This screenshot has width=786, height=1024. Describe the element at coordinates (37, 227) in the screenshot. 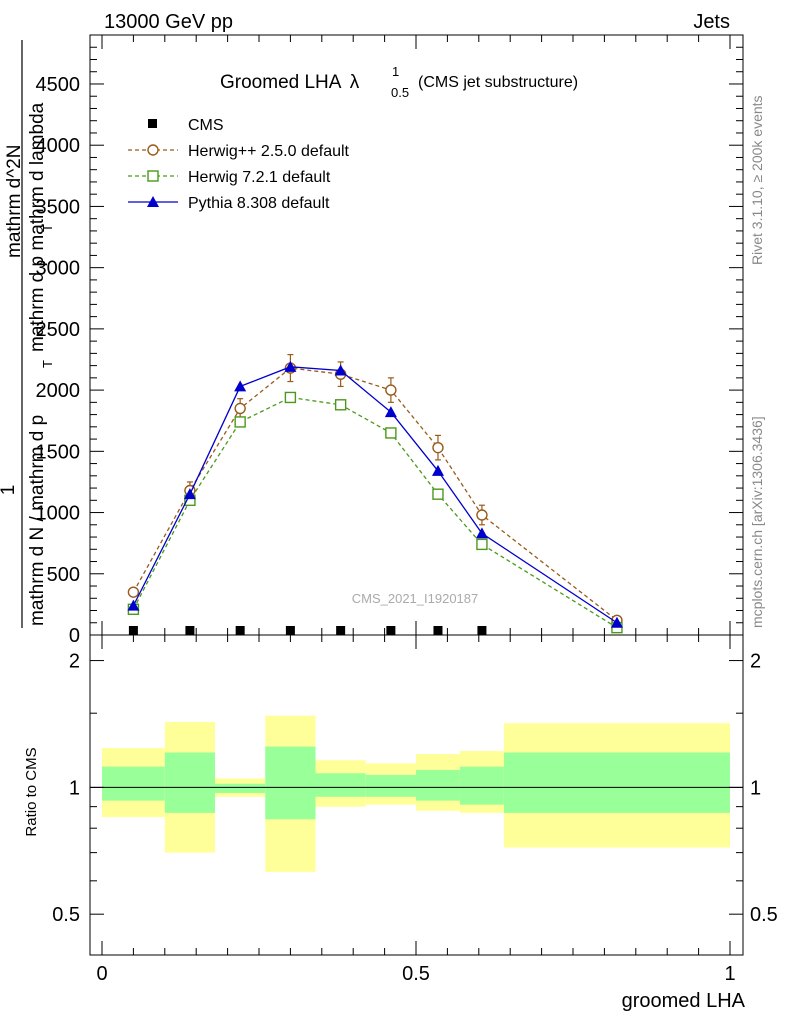

I see `ylabel-denominator-tail: mathrm d p mathrm d lambda` at that location.